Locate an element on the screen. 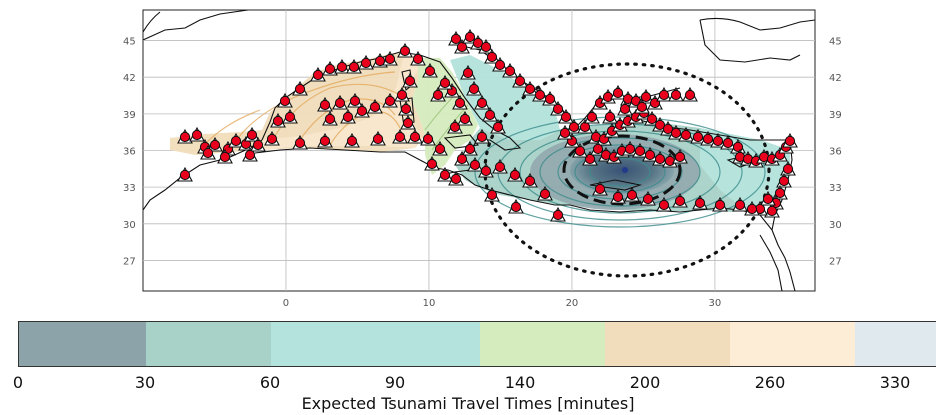 The height and width of the screenshot is (415, 936). colorbar-tick-label: 90 is located at coordinates (395, 382).